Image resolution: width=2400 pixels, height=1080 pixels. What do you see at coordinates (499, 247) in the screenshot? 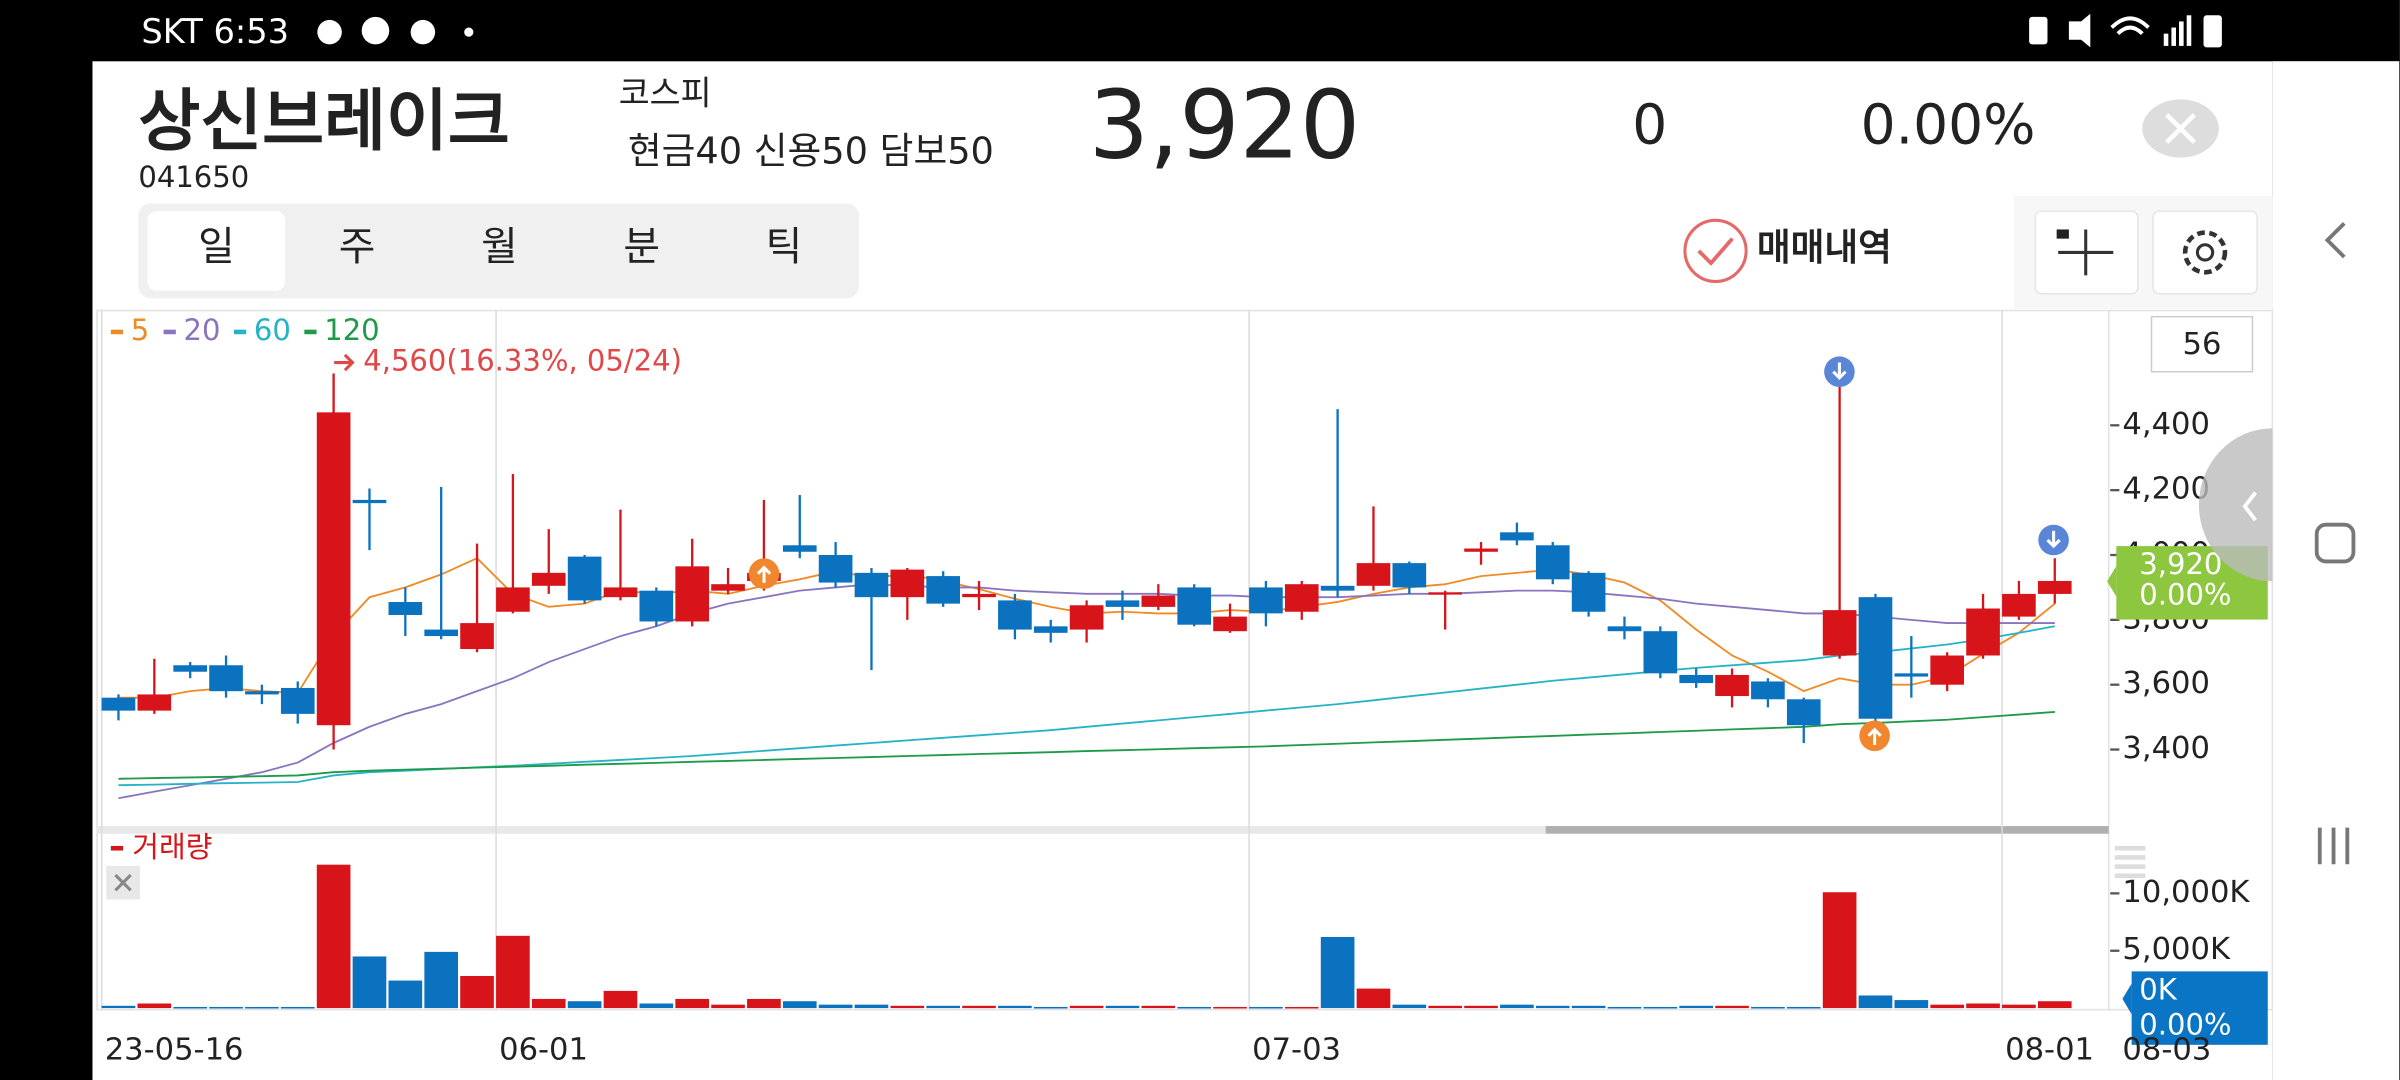
I see `tab: 월` at bounding box center [499, 247].